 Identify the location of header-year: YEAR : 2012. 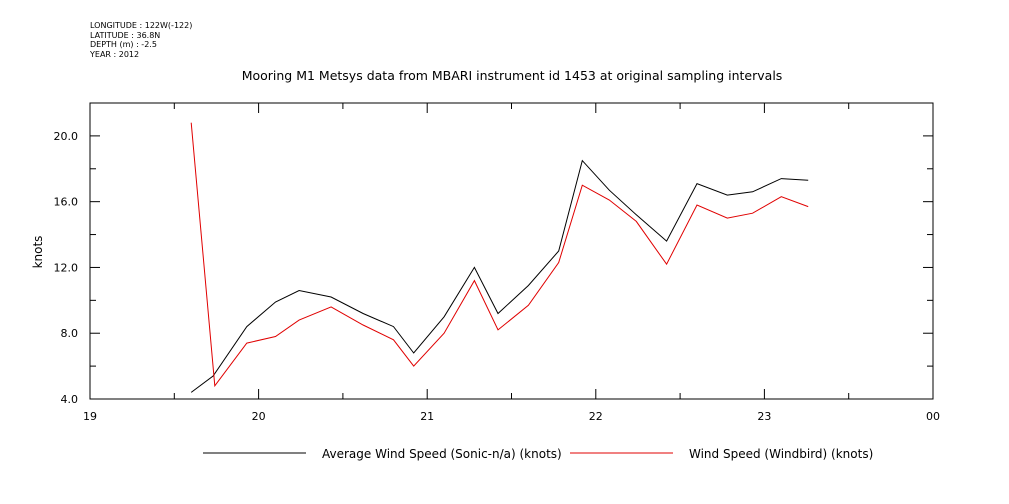
(115, 54).